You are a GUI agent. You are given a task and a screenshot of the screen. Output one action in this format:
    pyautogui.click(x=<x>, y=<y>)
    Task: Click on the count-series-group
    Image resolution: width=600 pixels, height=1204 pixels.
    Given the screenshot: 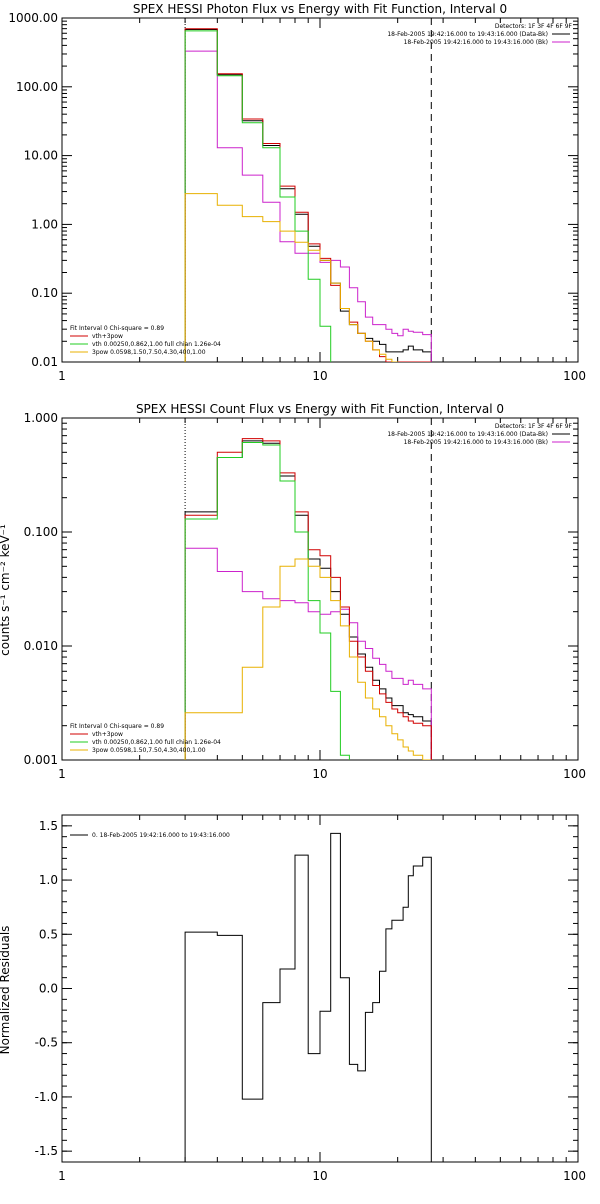 What is the action you would take?
    pyautogui.click(x=308, y=599)
    